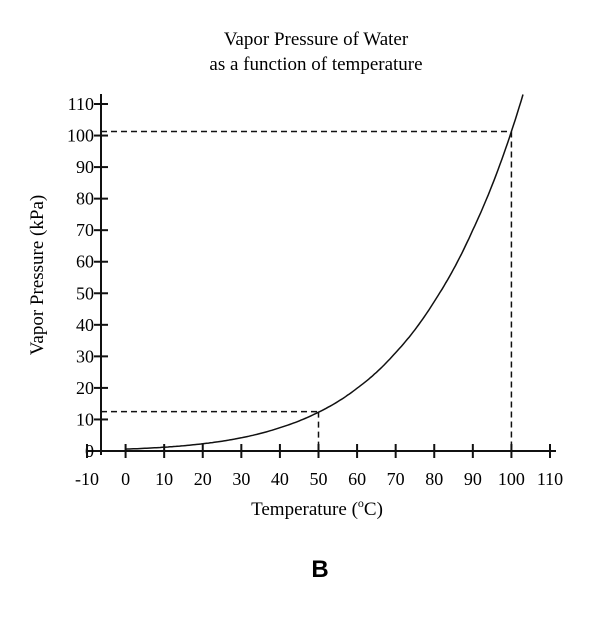 The height and width of the screenshot is (617, 593). I want to click on y-tick-label: 20, so click(85, 388).